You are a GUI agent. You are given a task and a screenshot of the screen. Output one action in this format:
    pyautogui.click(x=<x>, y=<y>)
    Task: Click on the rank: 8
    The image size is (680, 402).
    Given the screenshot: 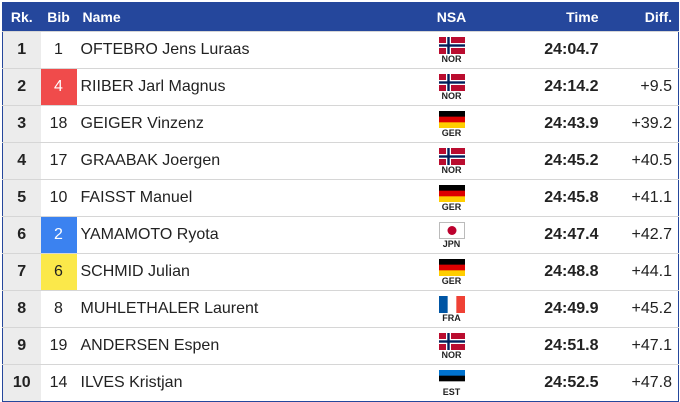 What is the action you would take?
    pyautogui.click(x=21, y=309)
    